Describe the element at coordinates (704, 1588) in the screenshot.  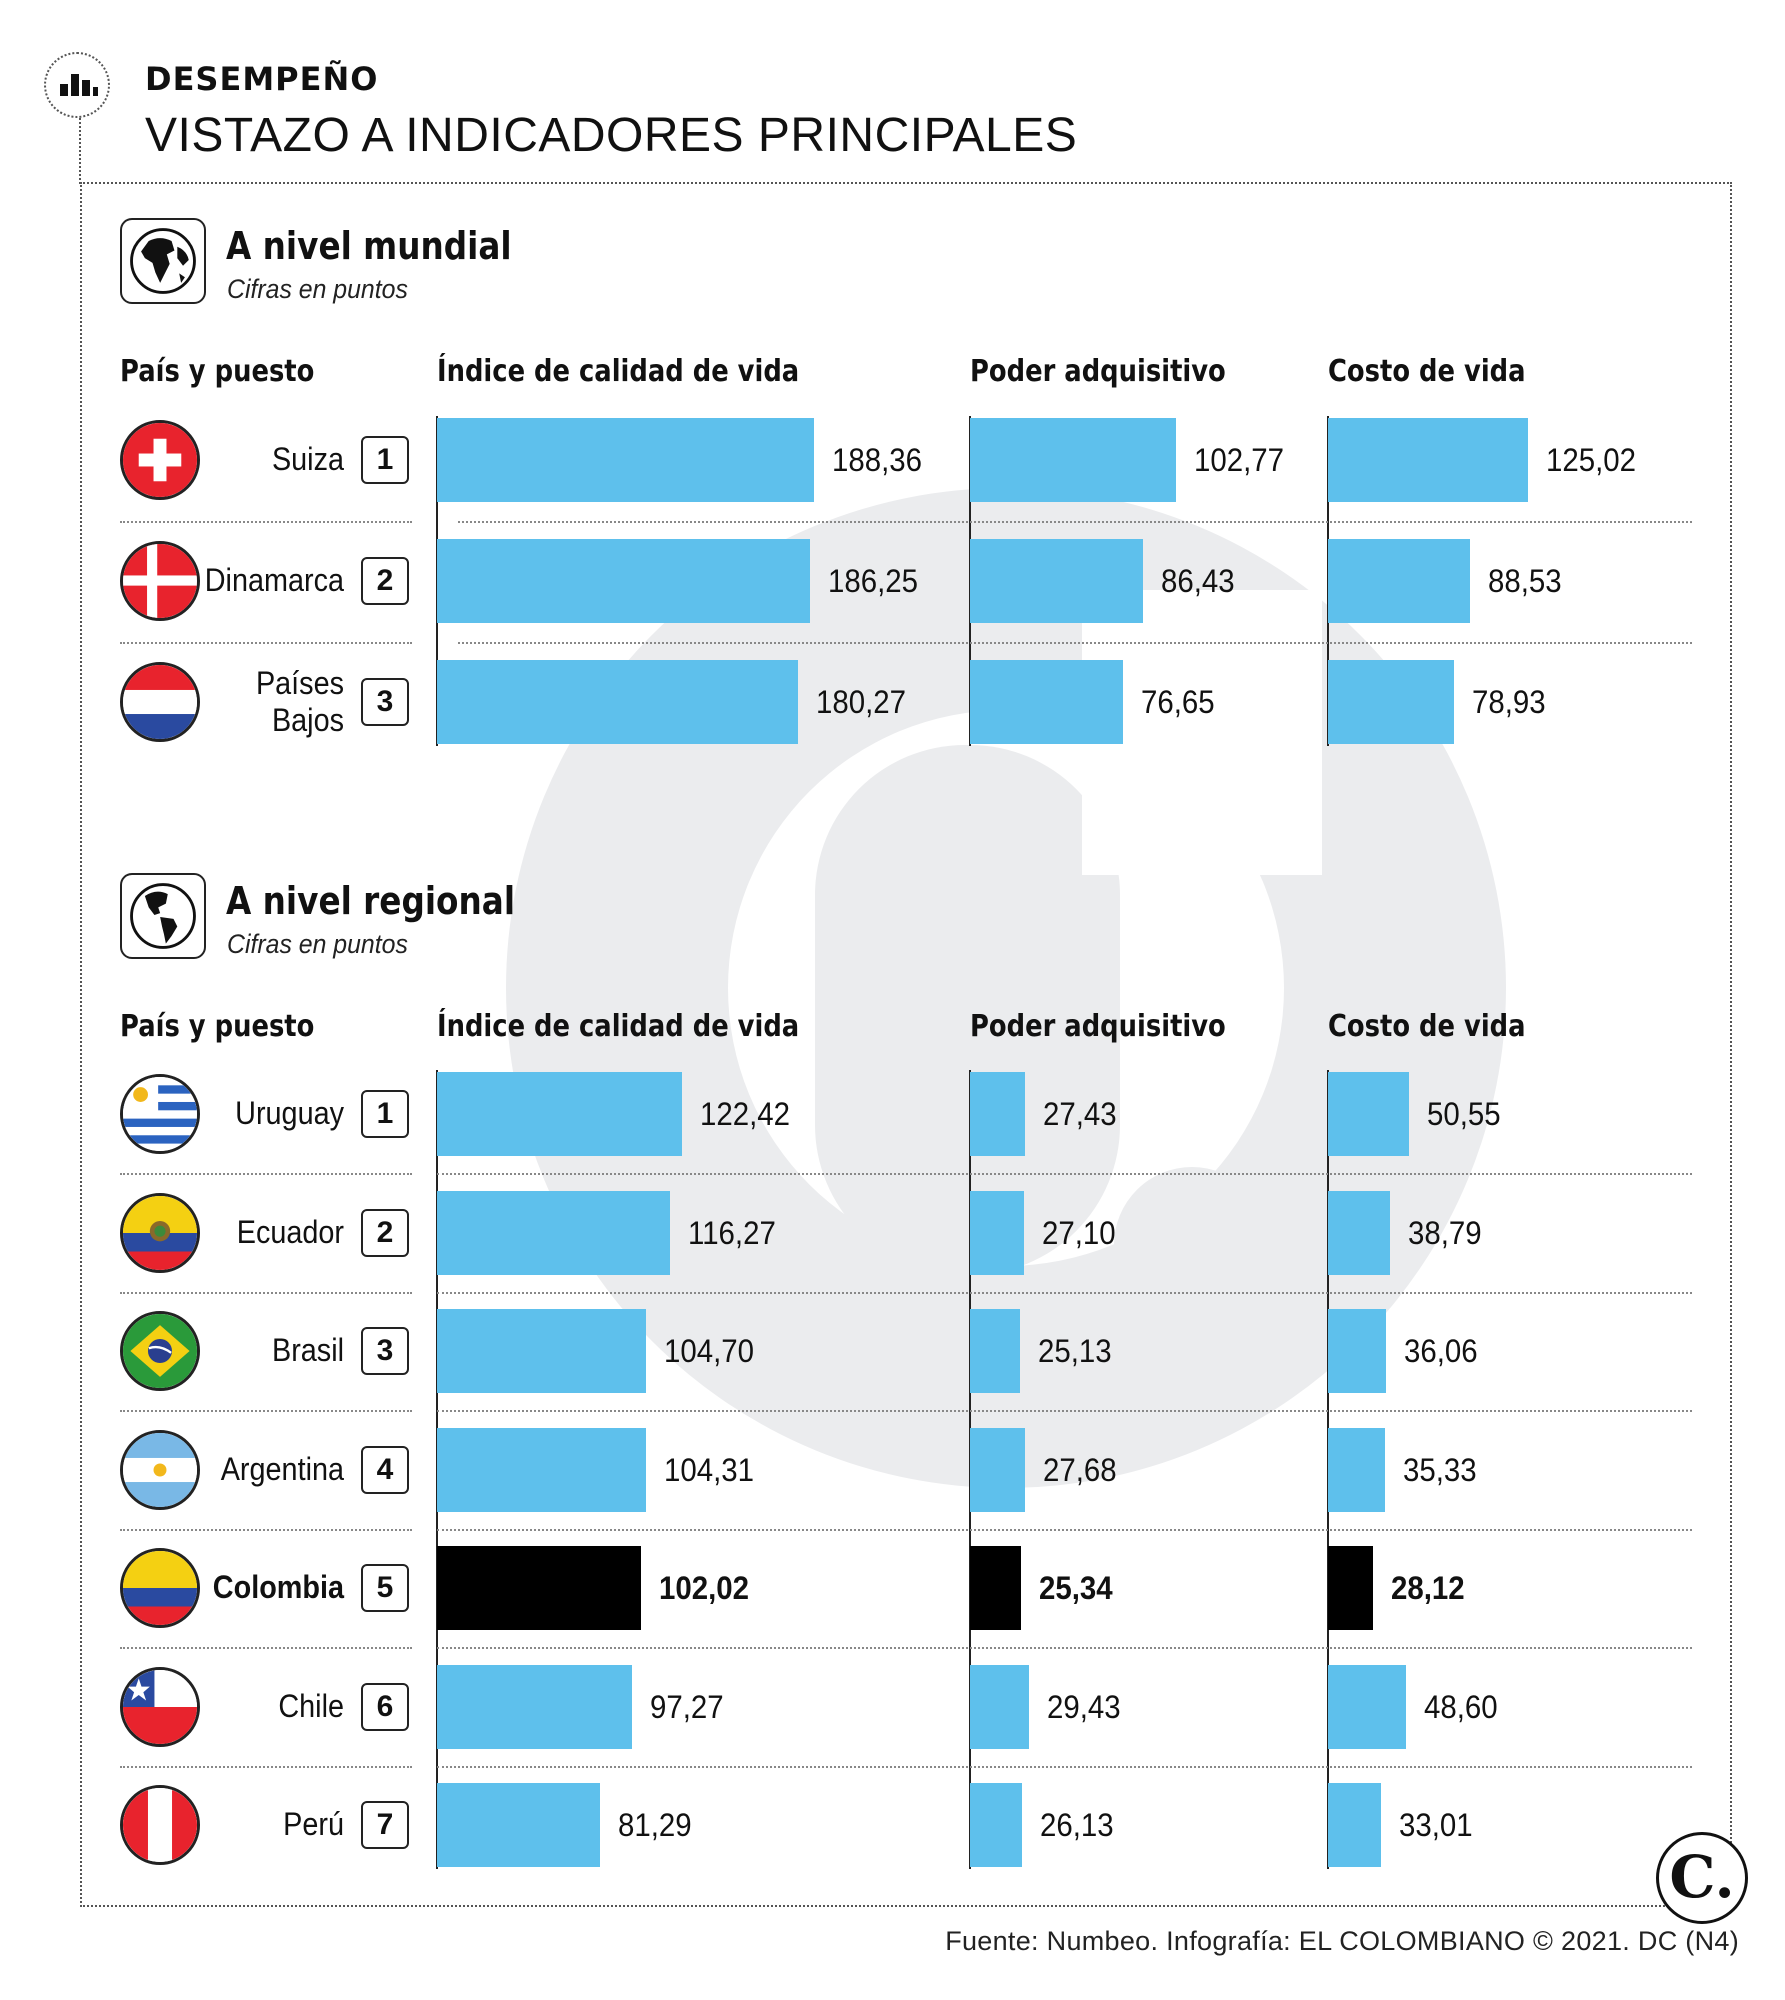
I see `data-label: 102,02` at that location.